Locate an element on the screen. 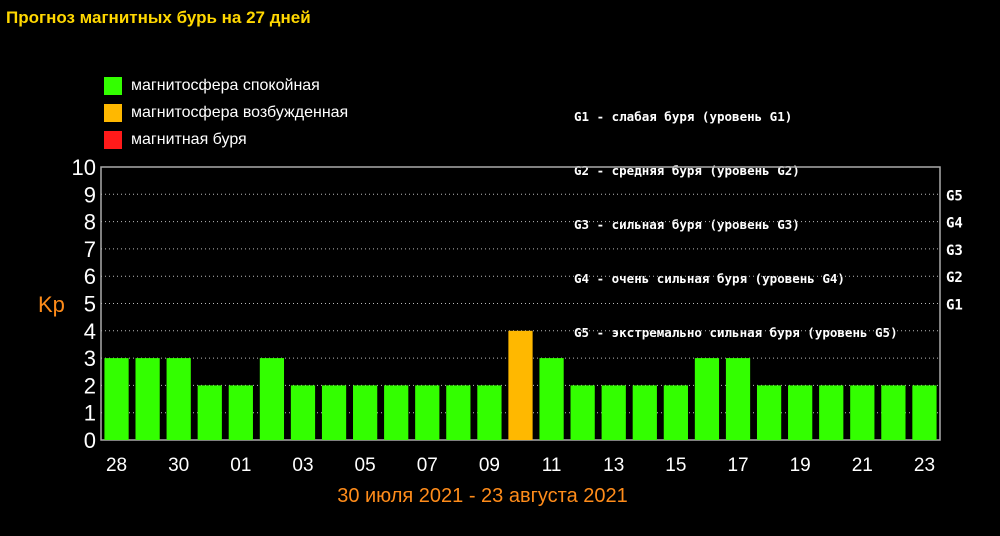  legend-swatch-storm is located at coordinates (113, 139).